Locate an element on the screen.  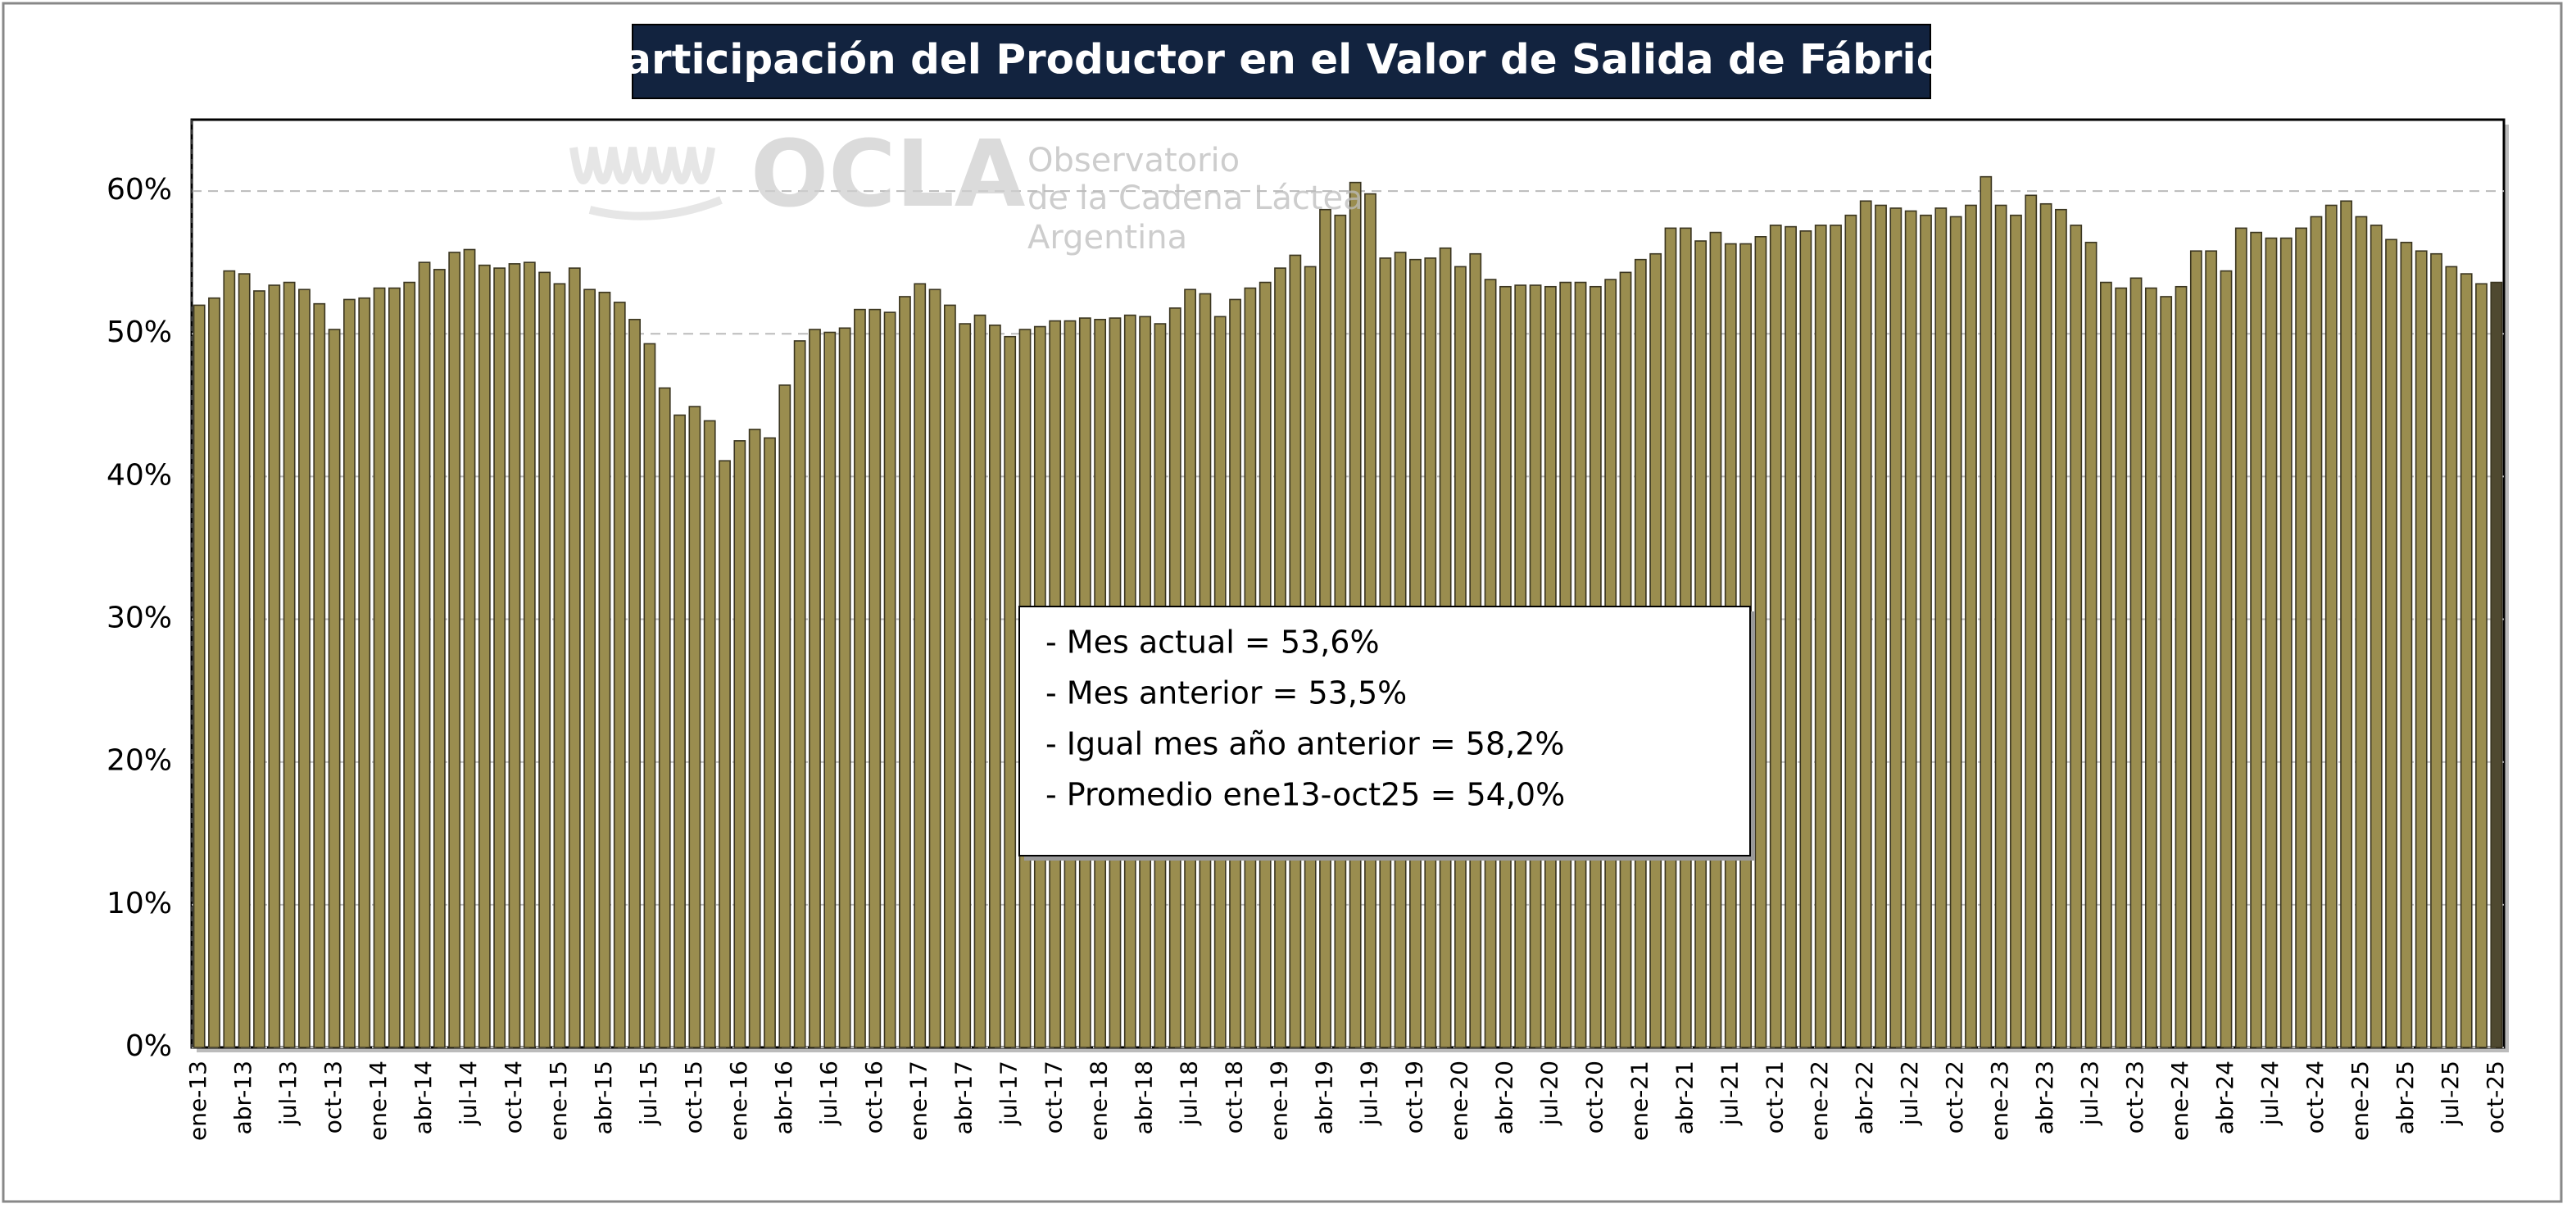
watermark-text: Argentina is located at coordinates (1107, 238).